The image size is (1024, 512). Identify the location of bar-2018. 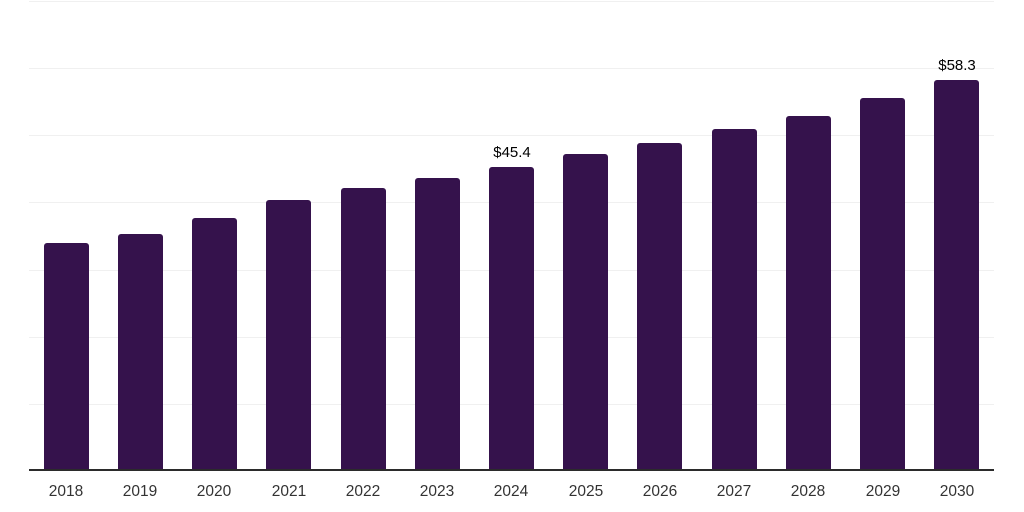
(66, 356).